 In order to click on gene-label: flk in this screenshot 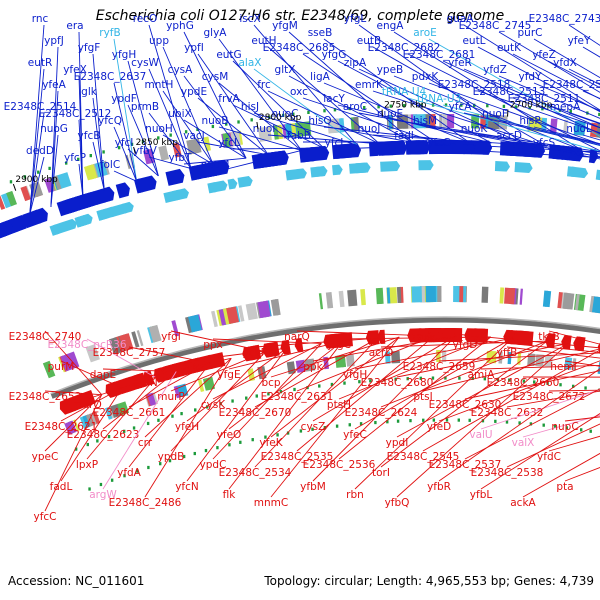, I will do `click(230, 495)`.